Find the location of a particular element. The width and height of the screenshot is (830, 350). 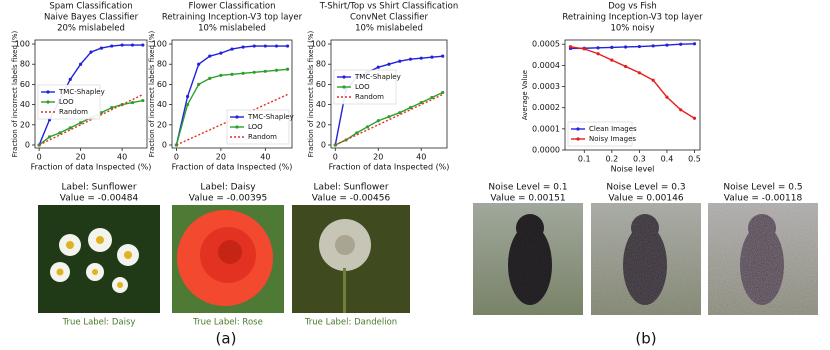

chart-title: Retraining Inception-V3 top layer is located at coordinates (632, 18).